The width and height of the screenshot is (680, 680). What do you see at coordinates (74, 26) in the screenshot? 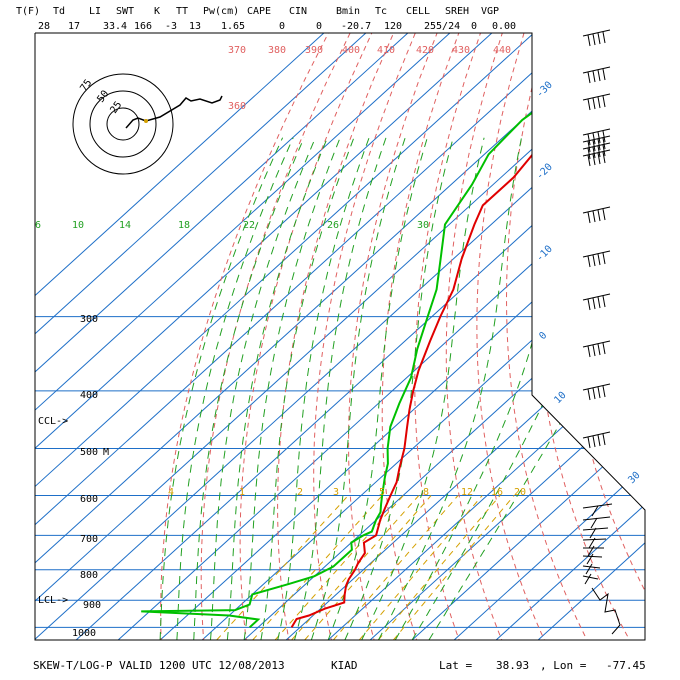
I see `header-value: 17` at bounding box center [74, 26].